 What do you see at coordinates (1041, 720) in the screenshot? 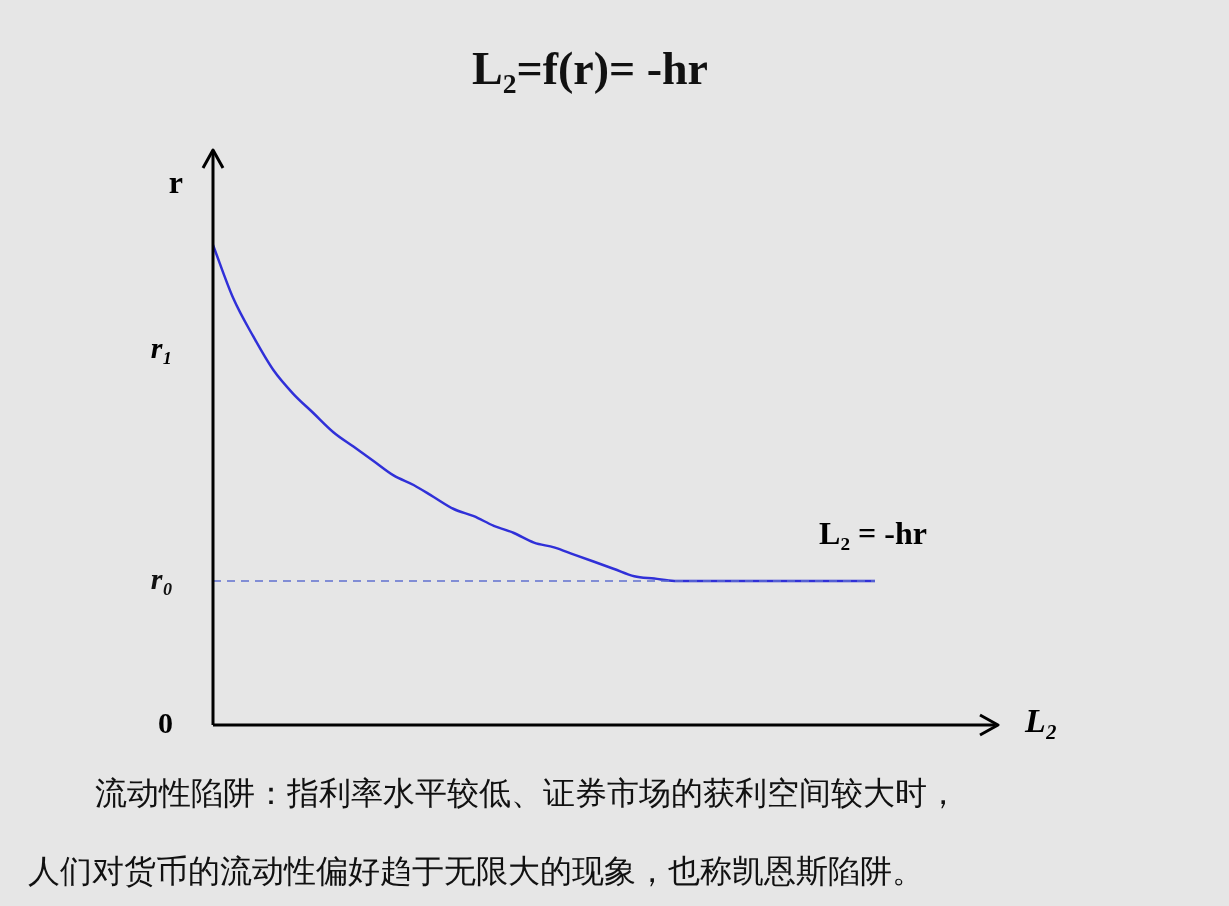
I see `x-axis-title: L₂` at bounding box center [1041, 720].